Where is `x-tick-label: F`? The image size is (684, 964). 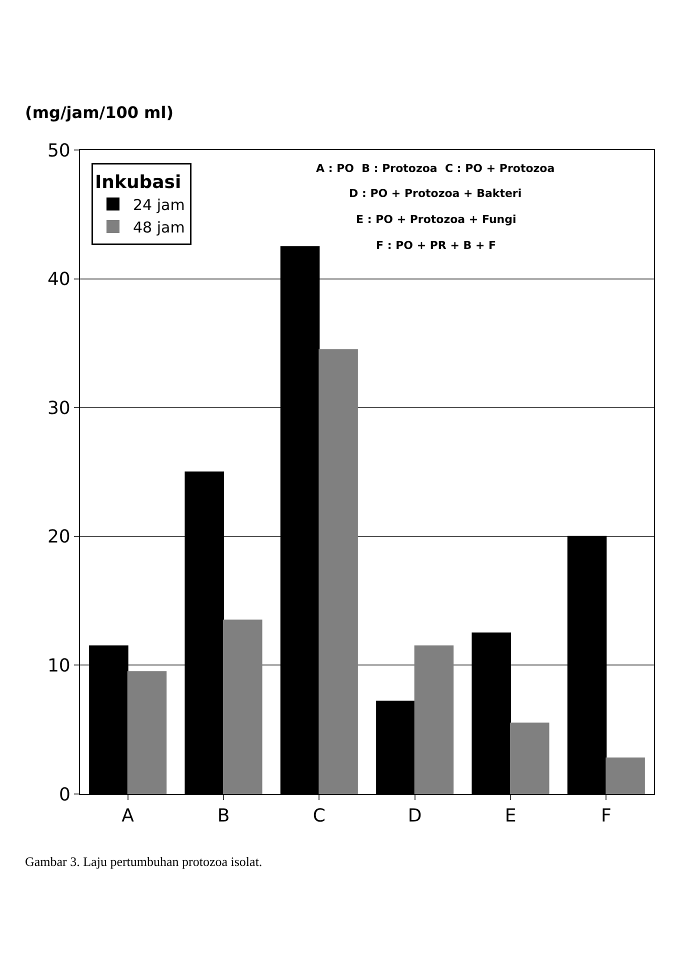
x-tick-label: F is located at coordinates (606, 816).